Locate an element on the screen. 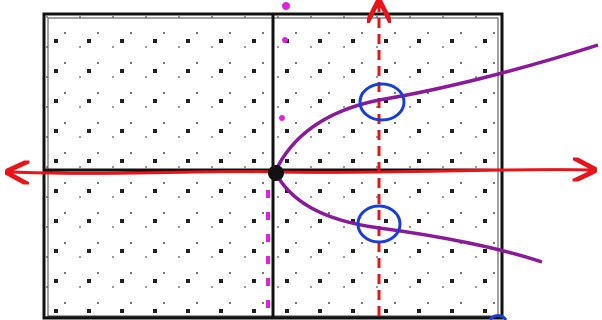  blue-mark is located at coordinates (498, 317).